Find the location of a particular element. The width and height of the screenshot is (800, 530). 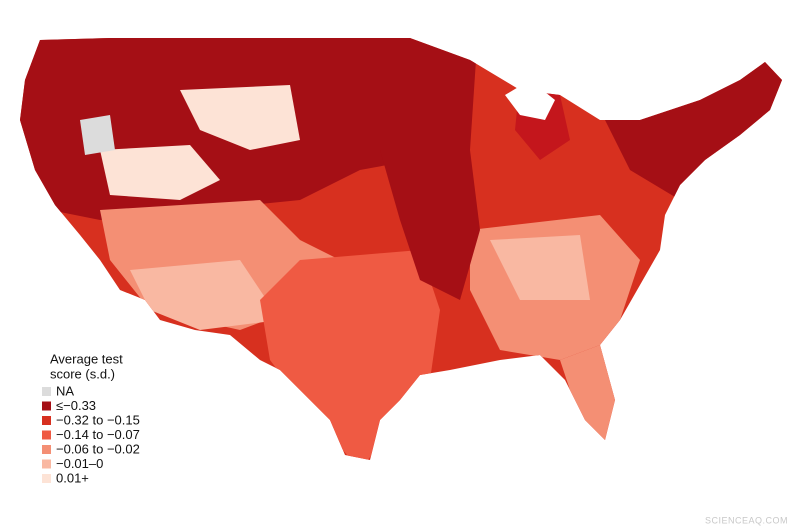

legend-title: score (s.d.) is located at coordinates (82, 373).